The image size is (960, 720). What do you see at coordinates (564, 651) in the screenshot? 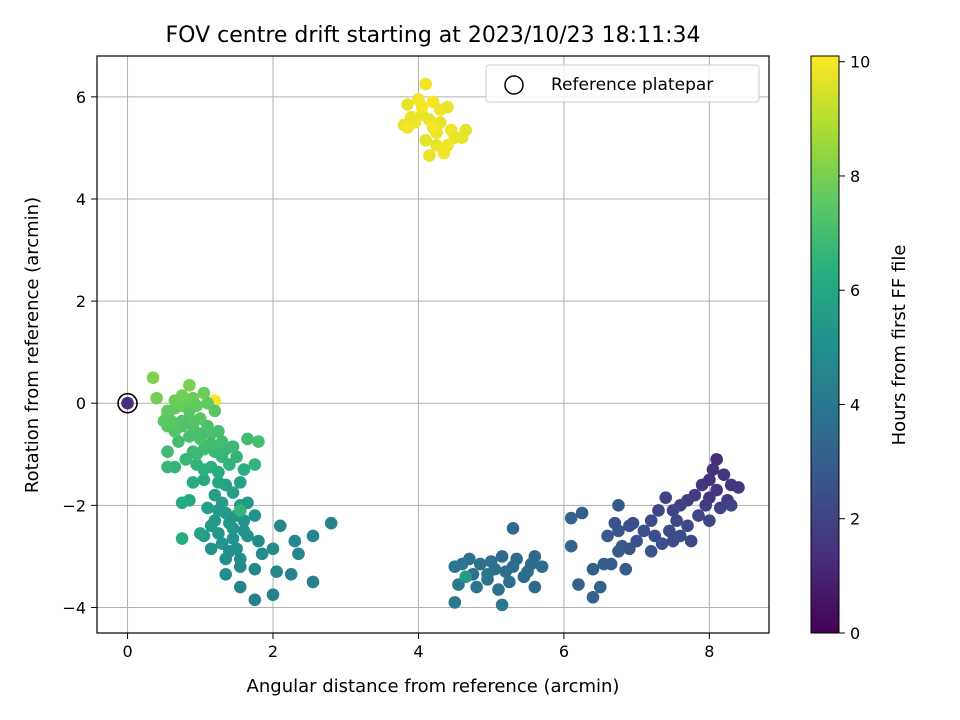
I see `x-tick-label: 6` at bounding box center [564, 651].